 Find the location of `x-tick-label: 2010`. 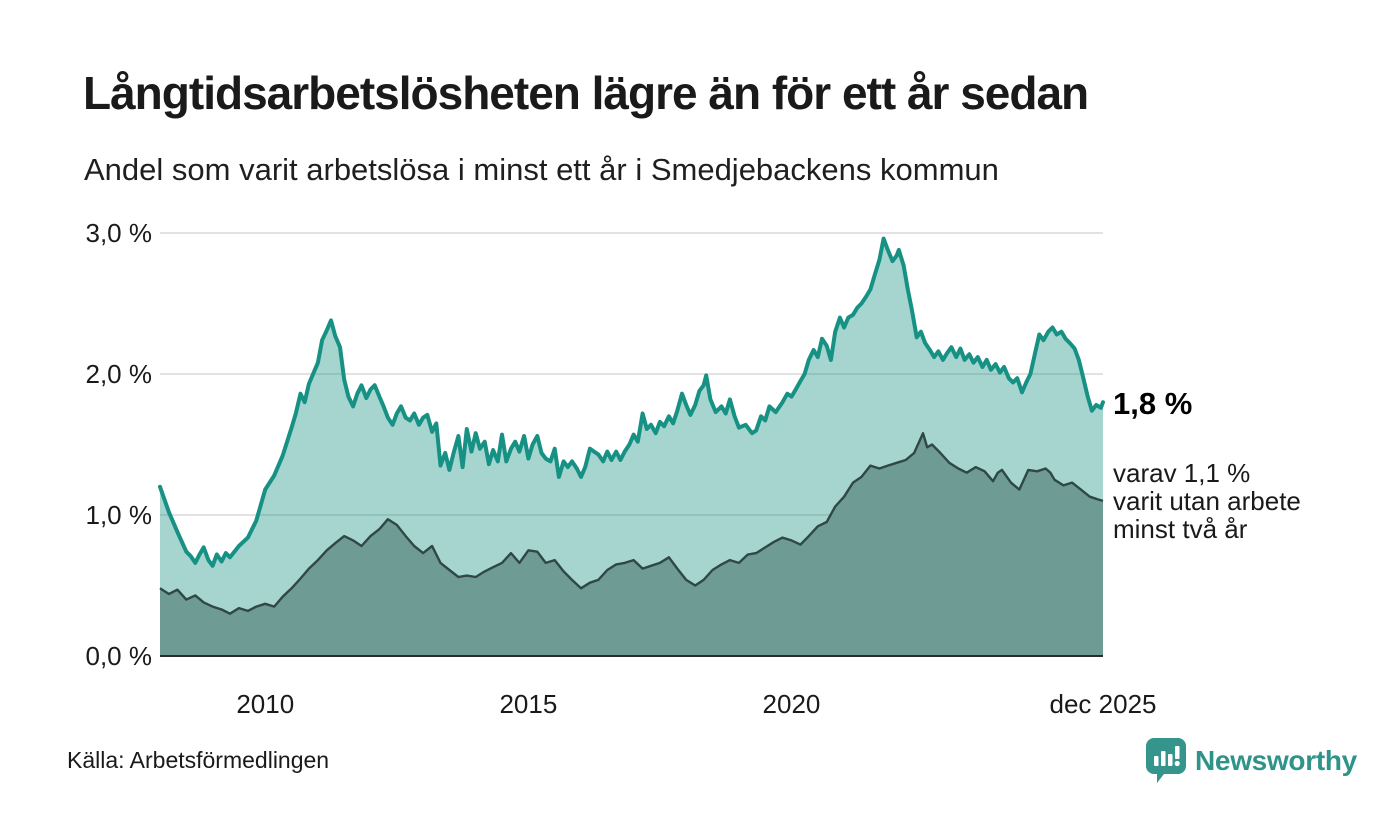

x-tick-label: 2010 is located at coordinates (265, 704).